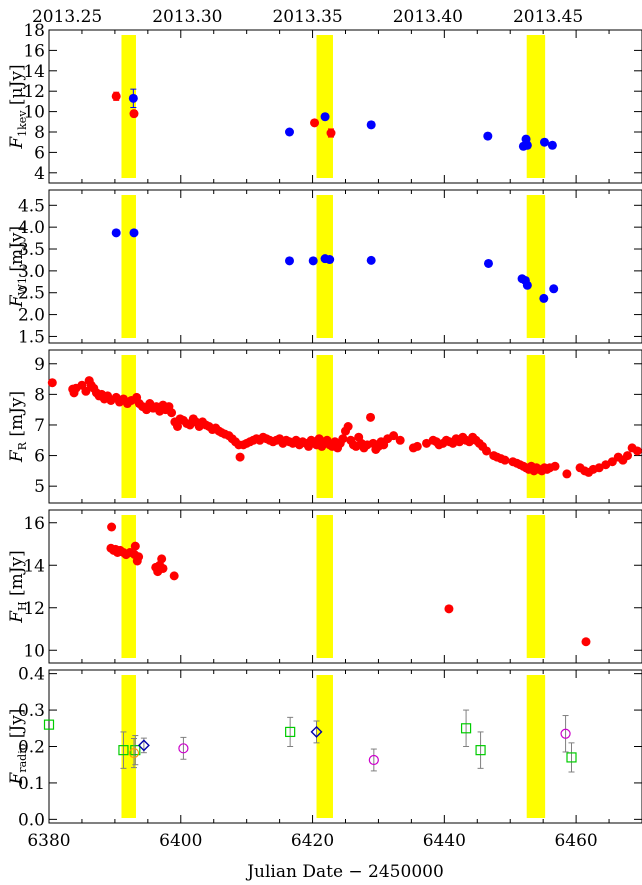 This screenshot has height=885, width=642. What do you see at coordinates (34, 609) in the screenshot?
I see `y-tick-label: 12` at bounding box center [34, 609].